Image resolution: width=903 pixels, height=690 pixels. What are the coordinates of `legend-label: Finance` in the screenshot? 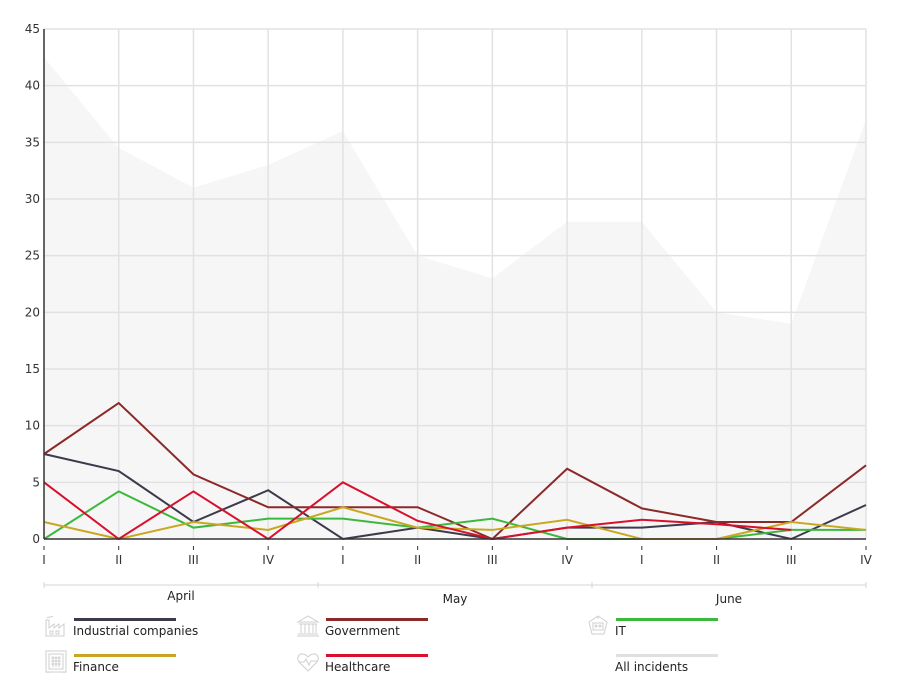 It's located at (96, 667).